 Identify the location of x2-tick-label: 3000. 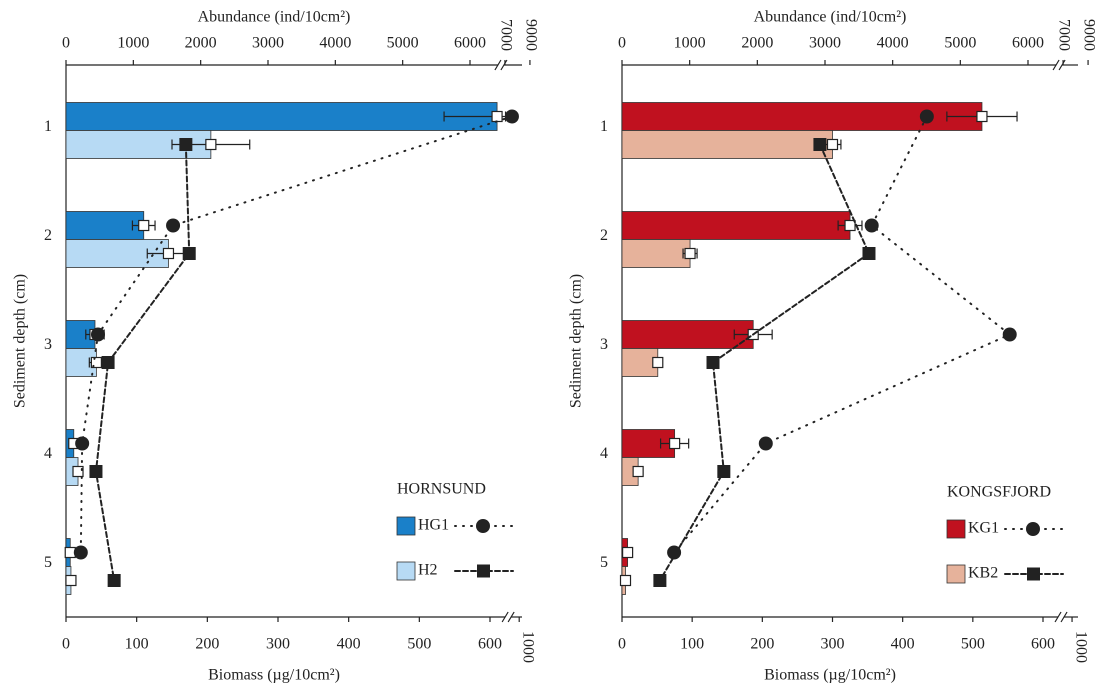
(268, 43).